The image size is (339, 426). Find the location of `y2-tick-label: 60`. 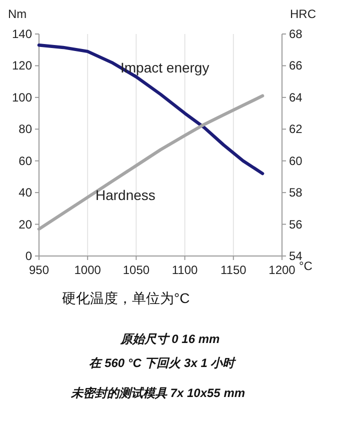

y2-tick-label: 60 is located at coordinates (296, 161).